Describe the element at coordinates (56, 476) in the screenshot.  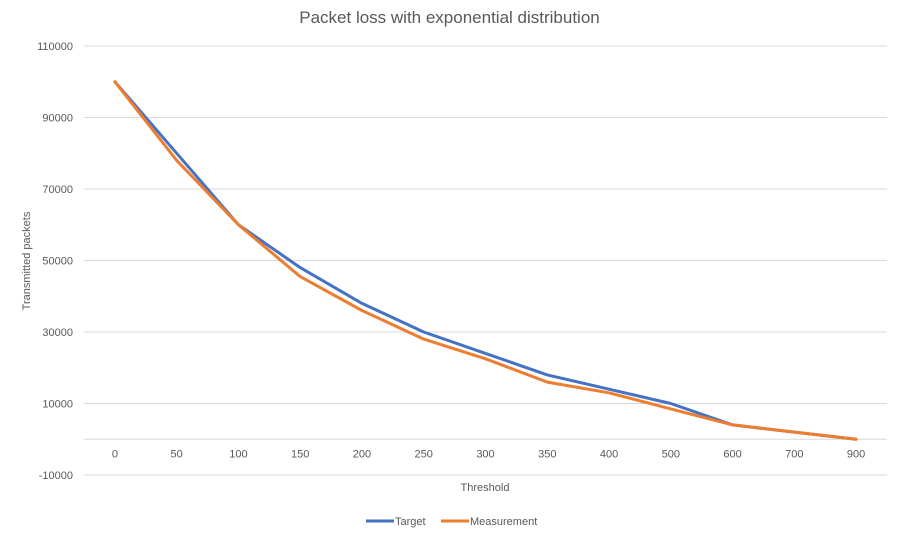
I see `y-tick-label: -10000` at that location.